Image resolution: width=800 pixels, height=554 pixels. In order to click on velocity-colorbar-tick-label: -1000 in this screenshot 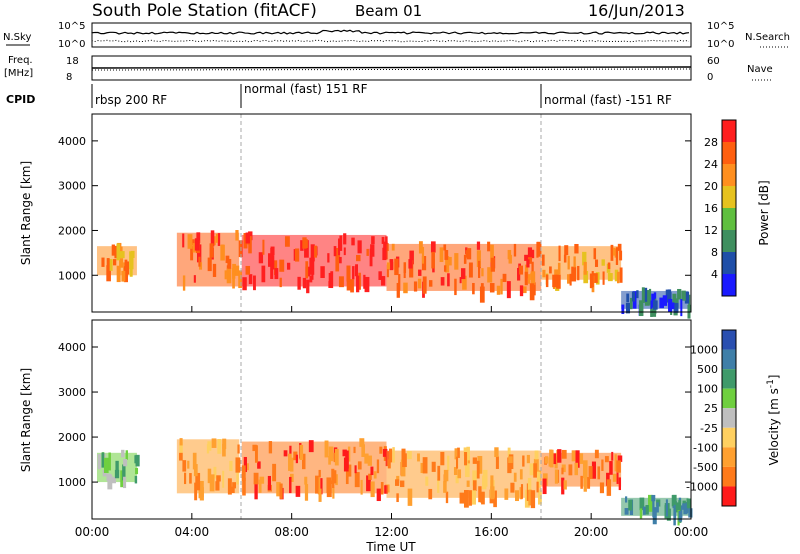, I will do `click(702, 486)`.